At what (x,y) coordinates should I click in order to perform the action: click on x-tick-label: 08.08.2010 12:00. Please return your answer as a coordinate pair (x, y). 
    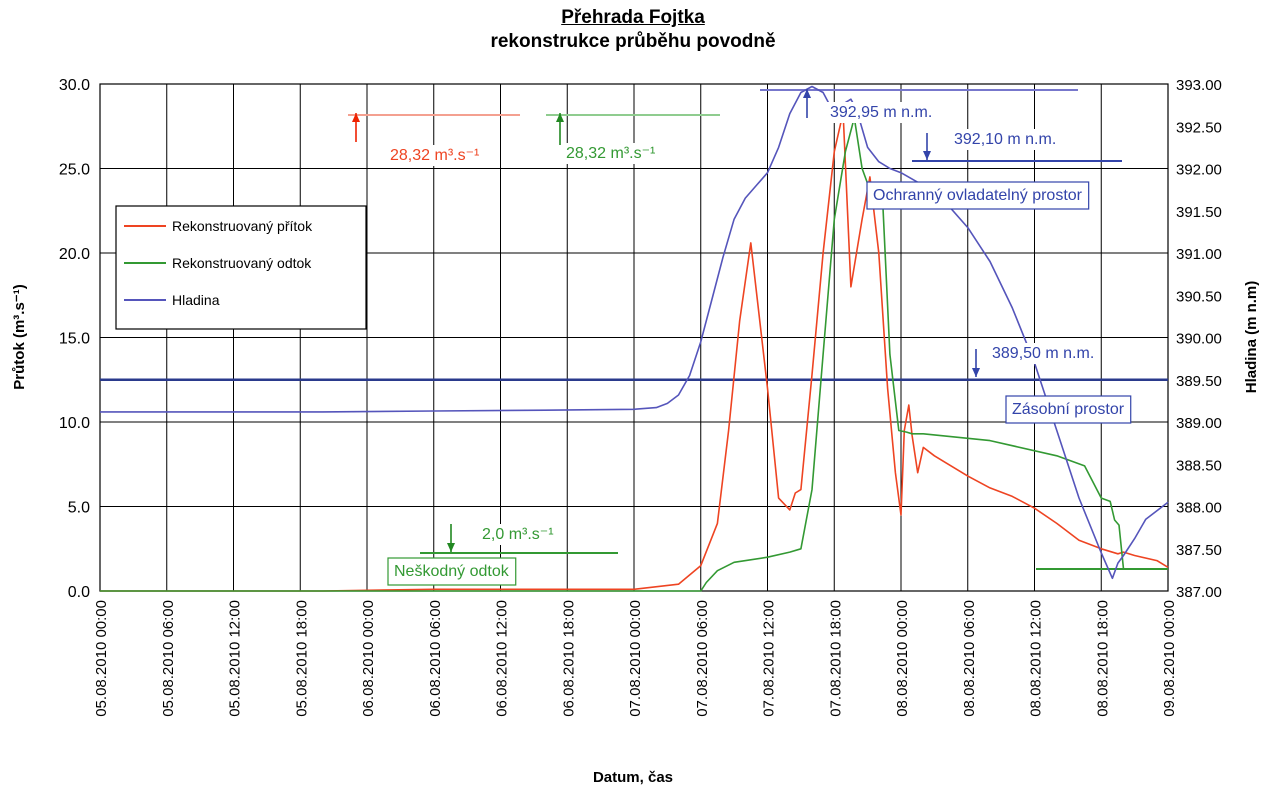
    Looking at the image, I should click on (1036, 658).